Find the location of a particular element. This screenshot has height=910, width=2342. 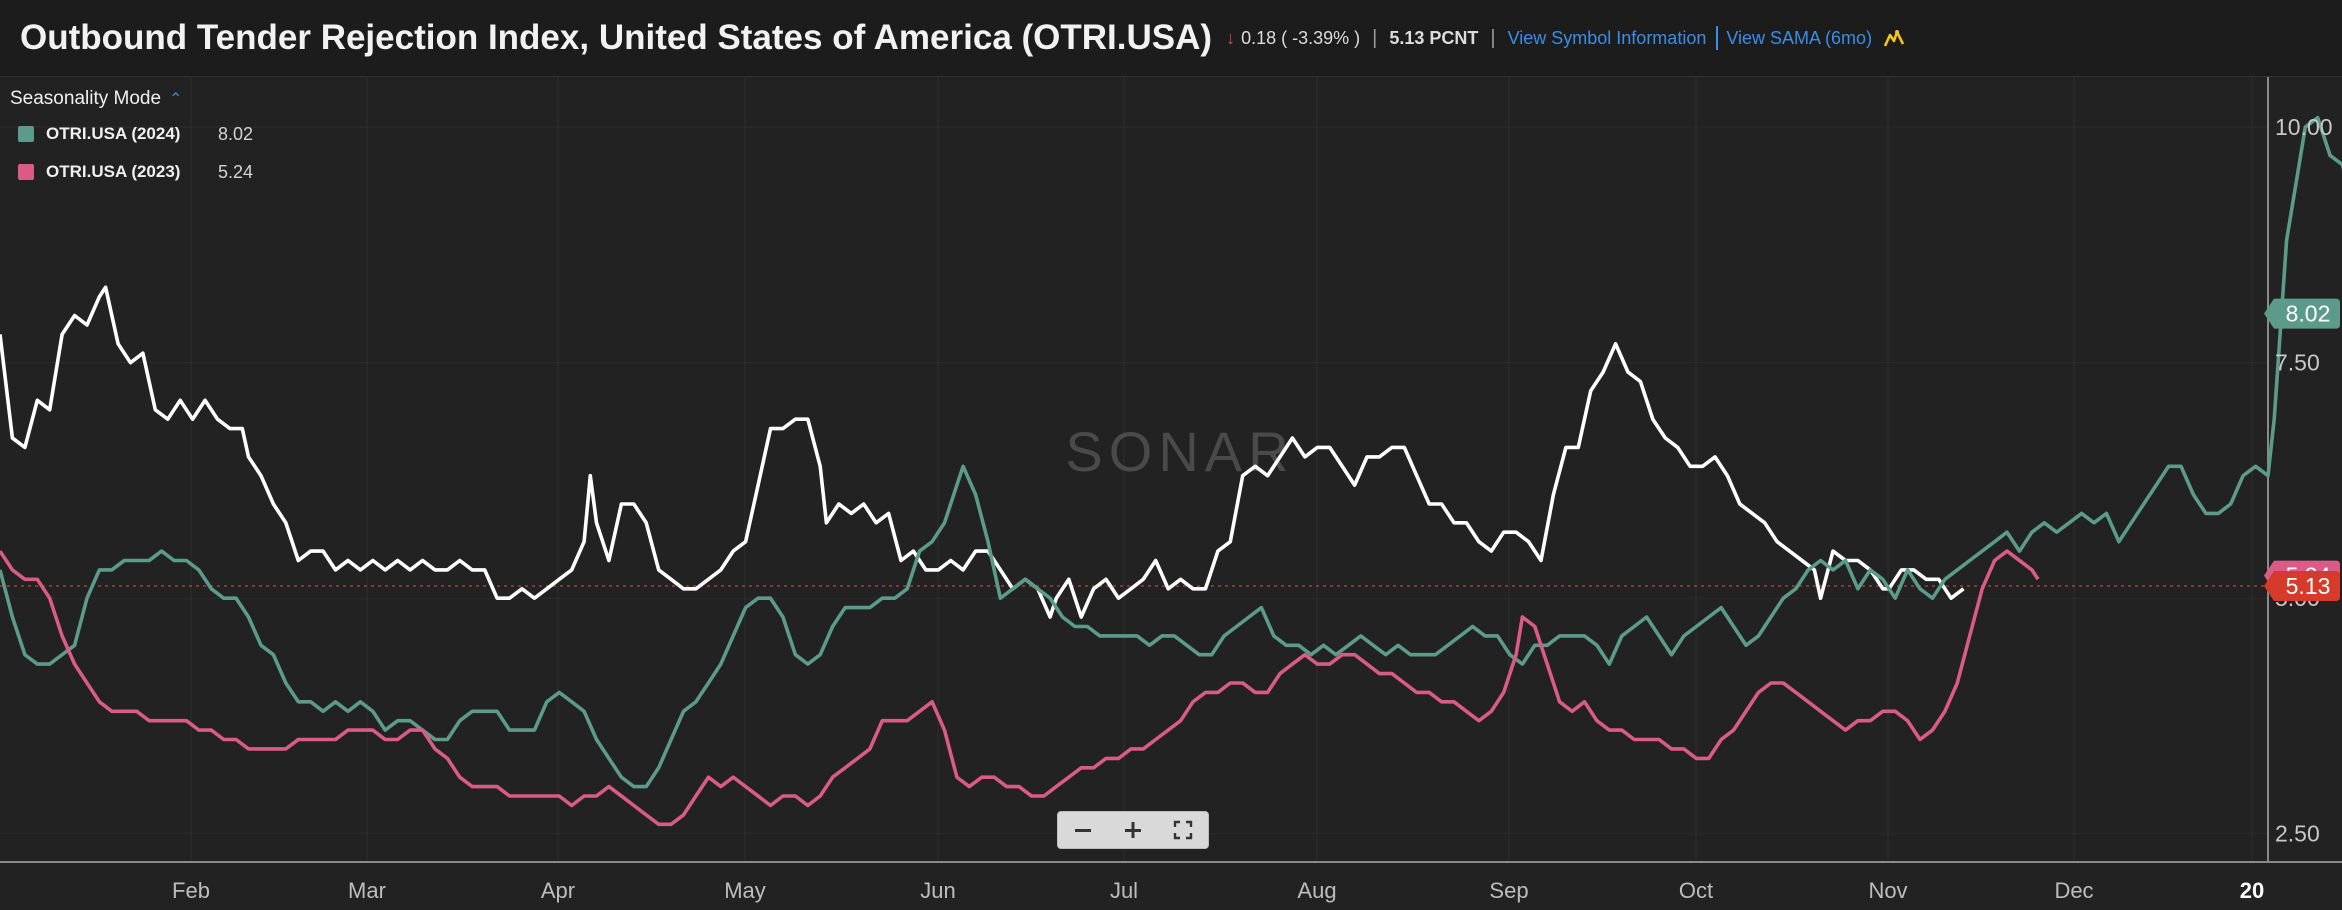

x-tick-label: Feb is located at coordinates (191, 890).